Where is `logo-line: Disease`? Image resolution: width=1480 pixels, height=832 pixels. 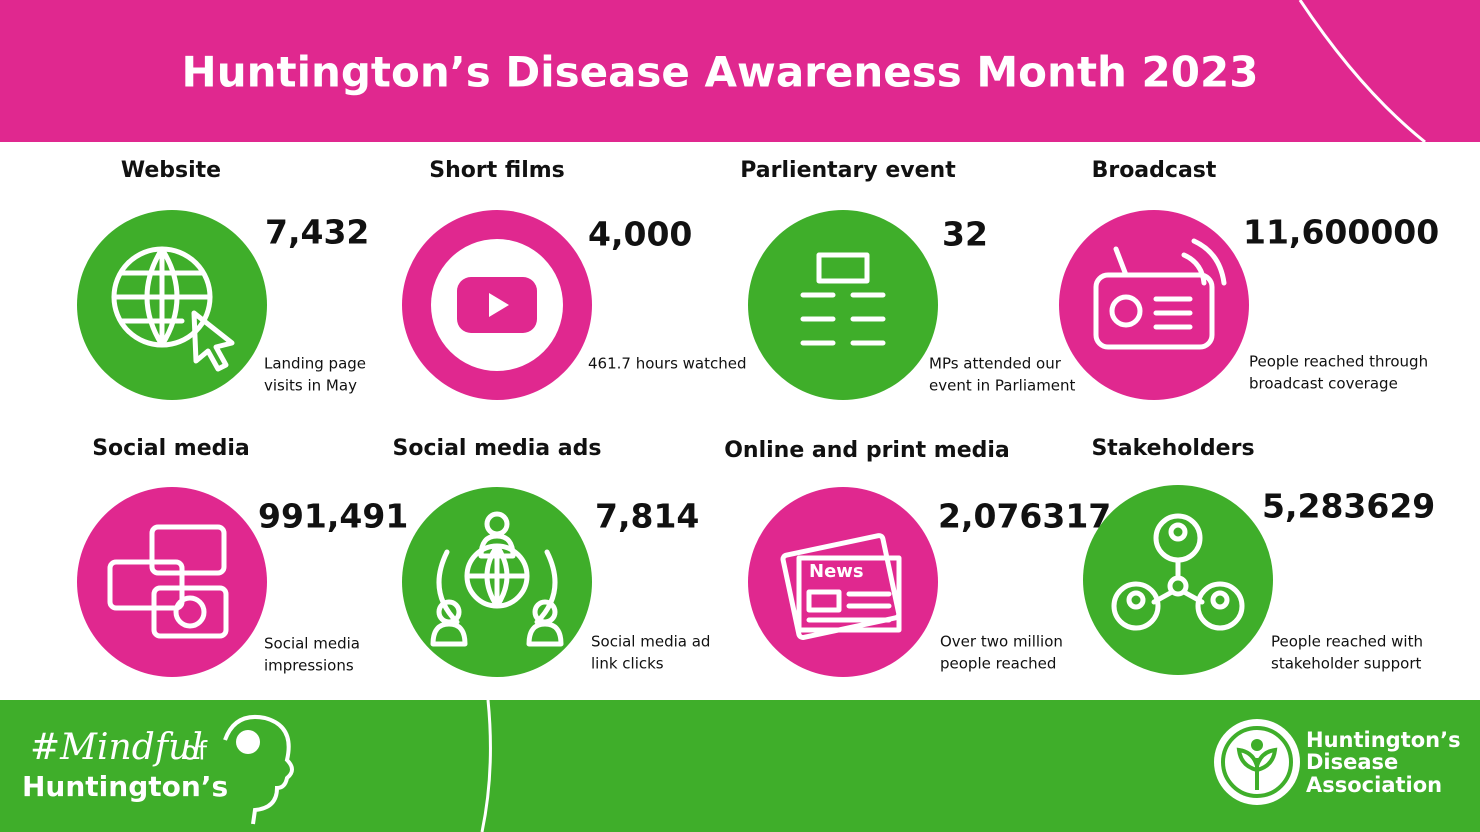 logo-line: Disease is located at coordinates (1352, 762).